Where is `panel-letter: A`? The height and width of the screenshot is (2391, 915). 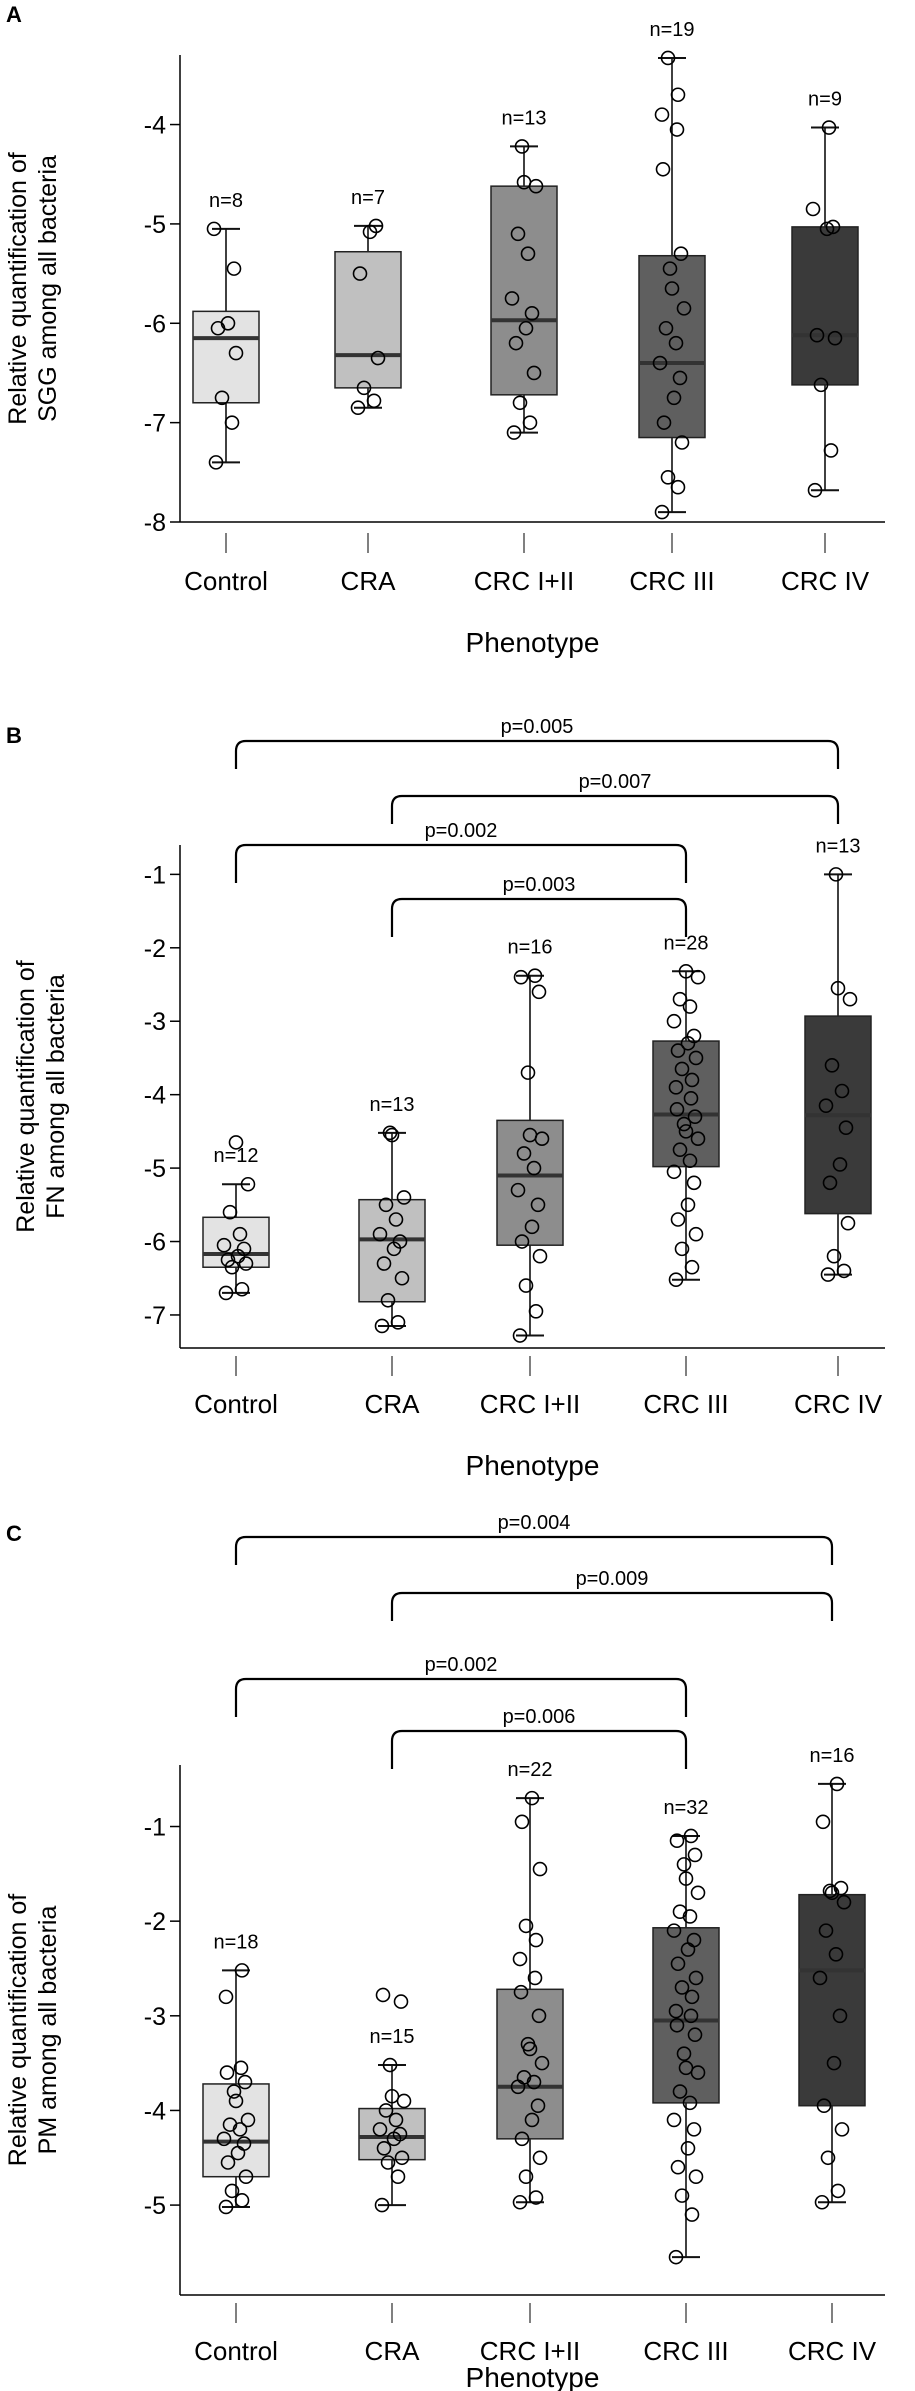 panel-letter: A is located at coordinates (14, 14).